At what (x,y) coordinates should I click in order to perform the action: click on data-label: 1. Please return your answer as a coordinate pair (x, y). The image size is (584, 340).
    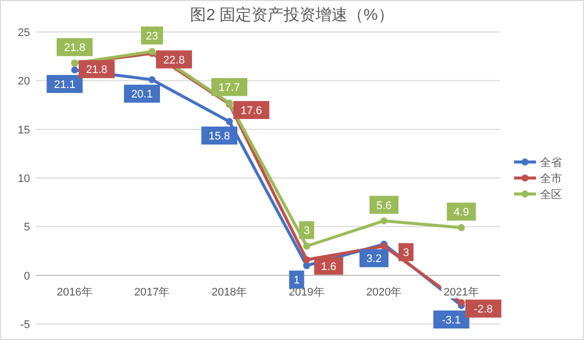
    Looking at the image, I should click on (297, 280).